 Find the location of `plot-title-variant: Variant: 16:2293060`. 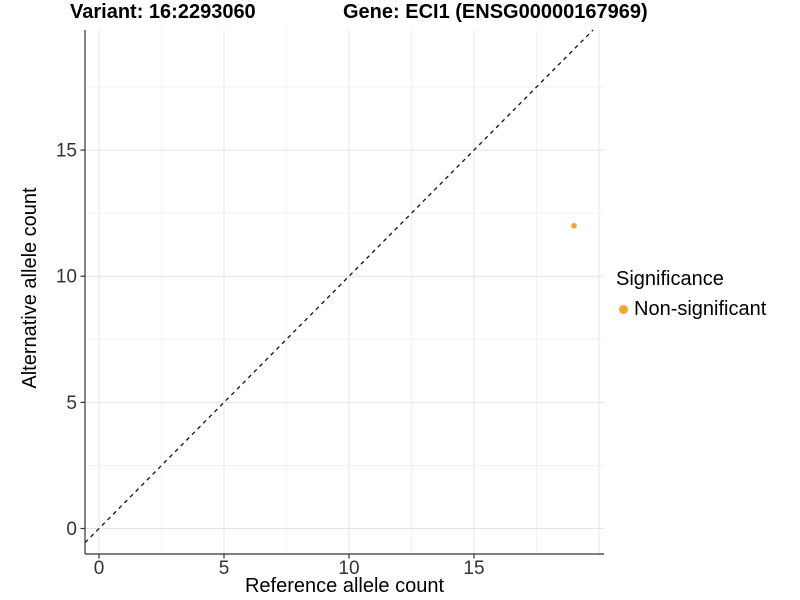

plot-title-variant: Variant: 16:2293060 is located at coordinates (163, 12).